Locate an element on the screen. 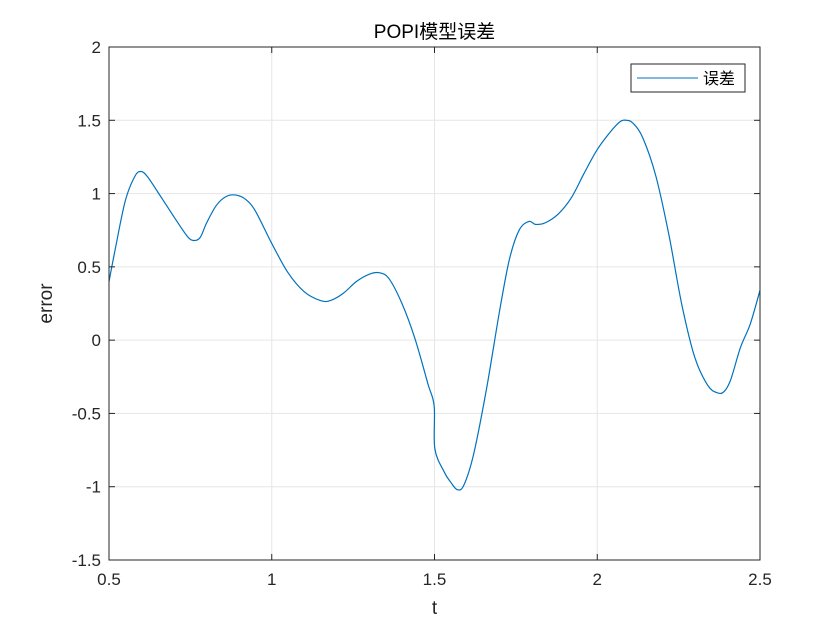 This screenshot has height=630, width=840. x-tick-label: 2 is located at coordinates (597, 579).